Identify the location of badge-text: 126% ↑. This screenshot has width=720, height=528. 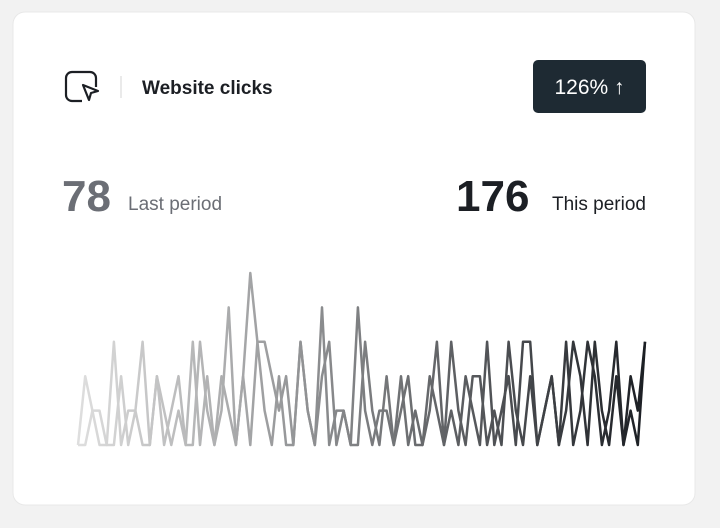
(589, 87).